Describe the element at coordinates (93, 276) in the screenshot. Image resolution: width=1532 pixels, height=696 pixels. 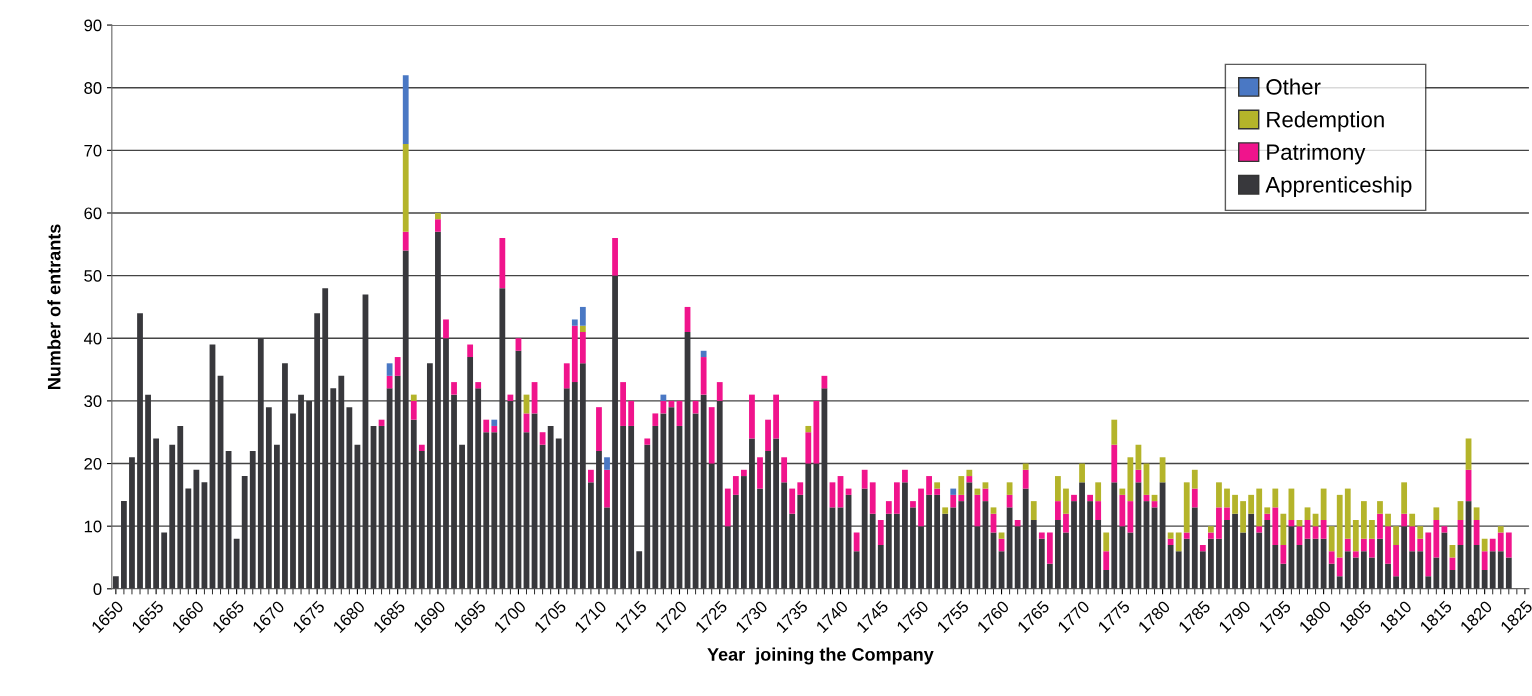
I see `y-tick-label: 50` at that location.